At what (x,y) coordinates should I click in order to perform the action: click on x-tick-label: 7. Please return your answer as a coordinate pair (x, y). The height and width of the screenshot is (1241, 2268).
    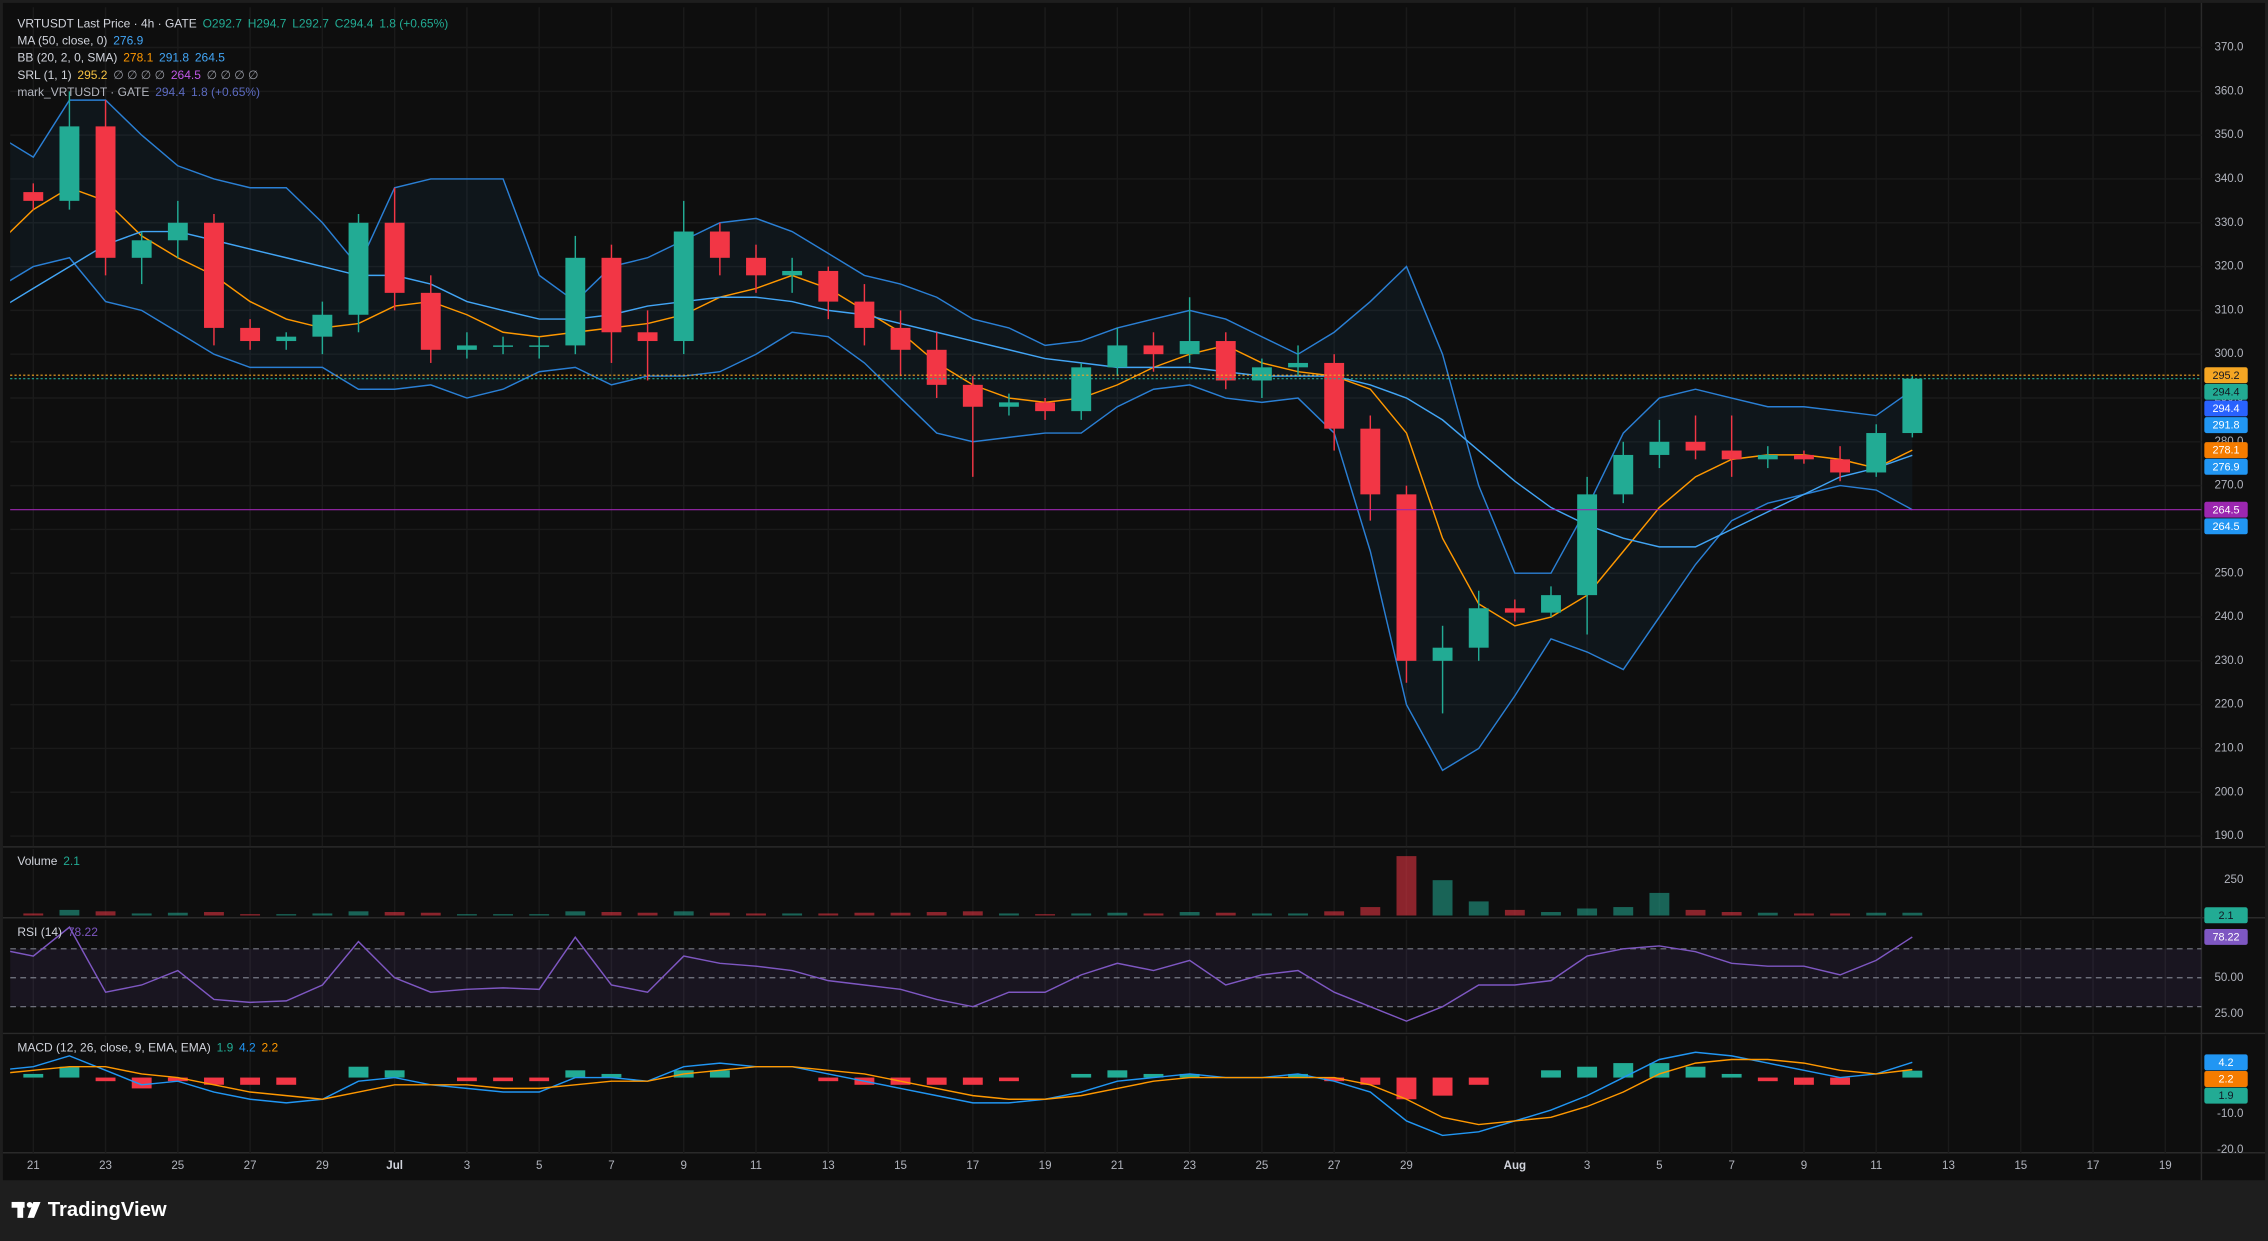
    Looking at the image, I should click on (611, 1166).